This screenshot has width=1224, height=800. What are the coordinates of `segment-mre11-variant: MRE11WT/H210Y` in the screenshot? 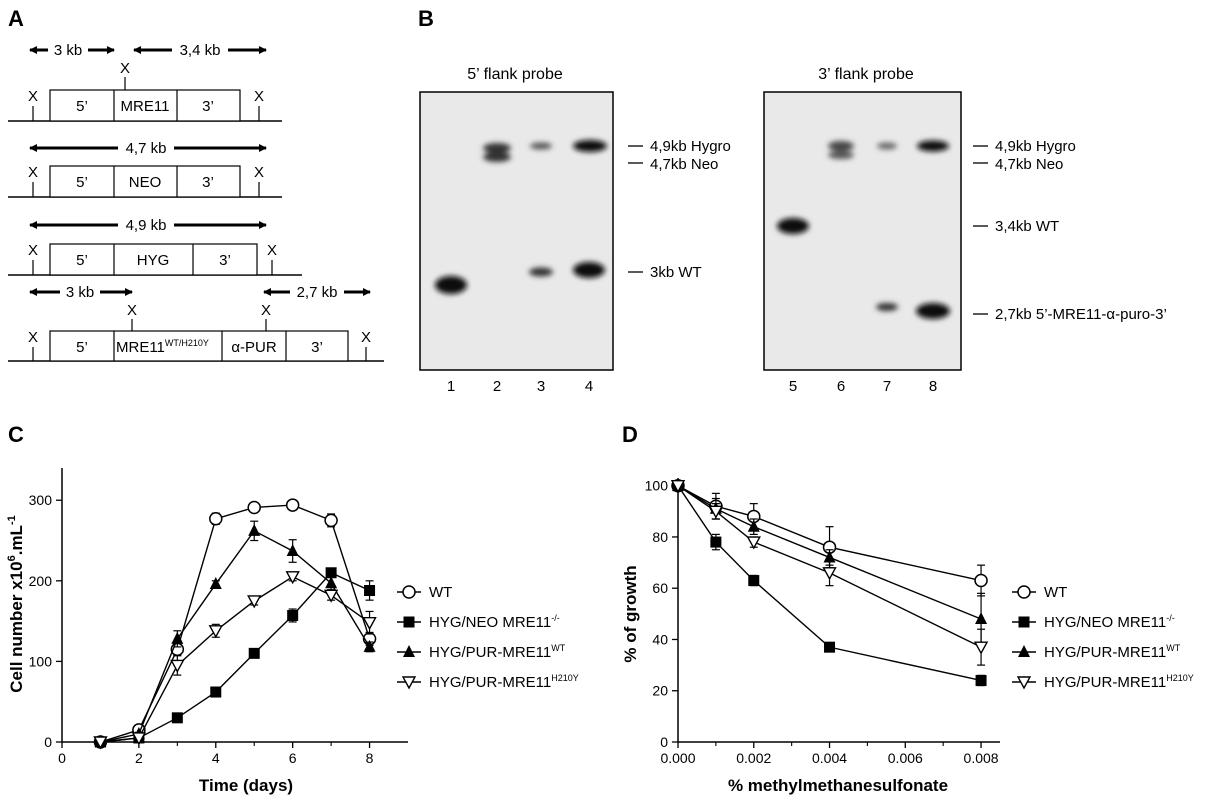 It's located at (162, 347).